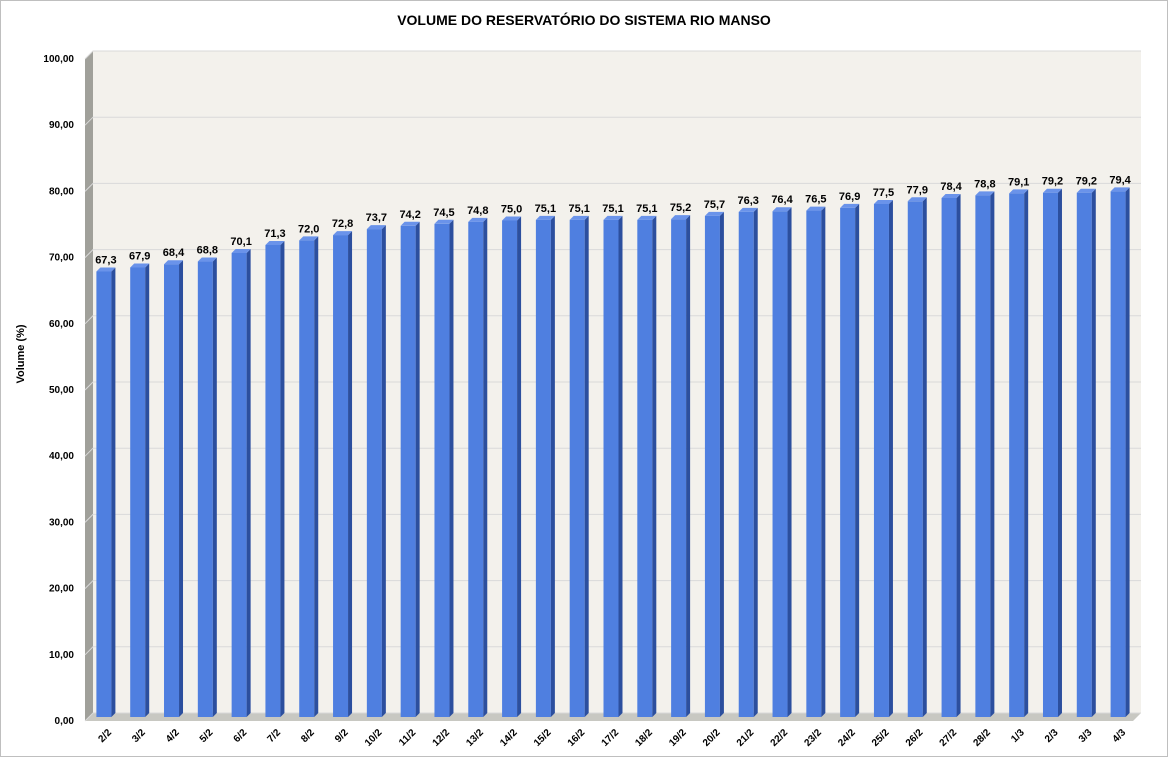 This screenshot has width=1168, height=757. I want to click on x-tick-label: 8/2, so click(308, 736).